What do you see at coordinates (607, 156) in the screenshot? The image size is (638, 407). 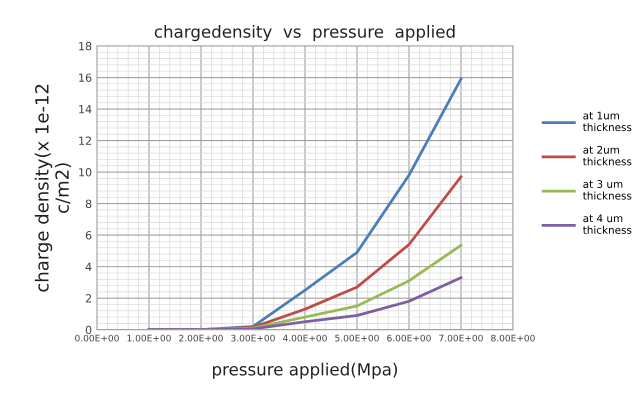 I see `legend-label: at 2um thickness` at bounding box center [607, 156].